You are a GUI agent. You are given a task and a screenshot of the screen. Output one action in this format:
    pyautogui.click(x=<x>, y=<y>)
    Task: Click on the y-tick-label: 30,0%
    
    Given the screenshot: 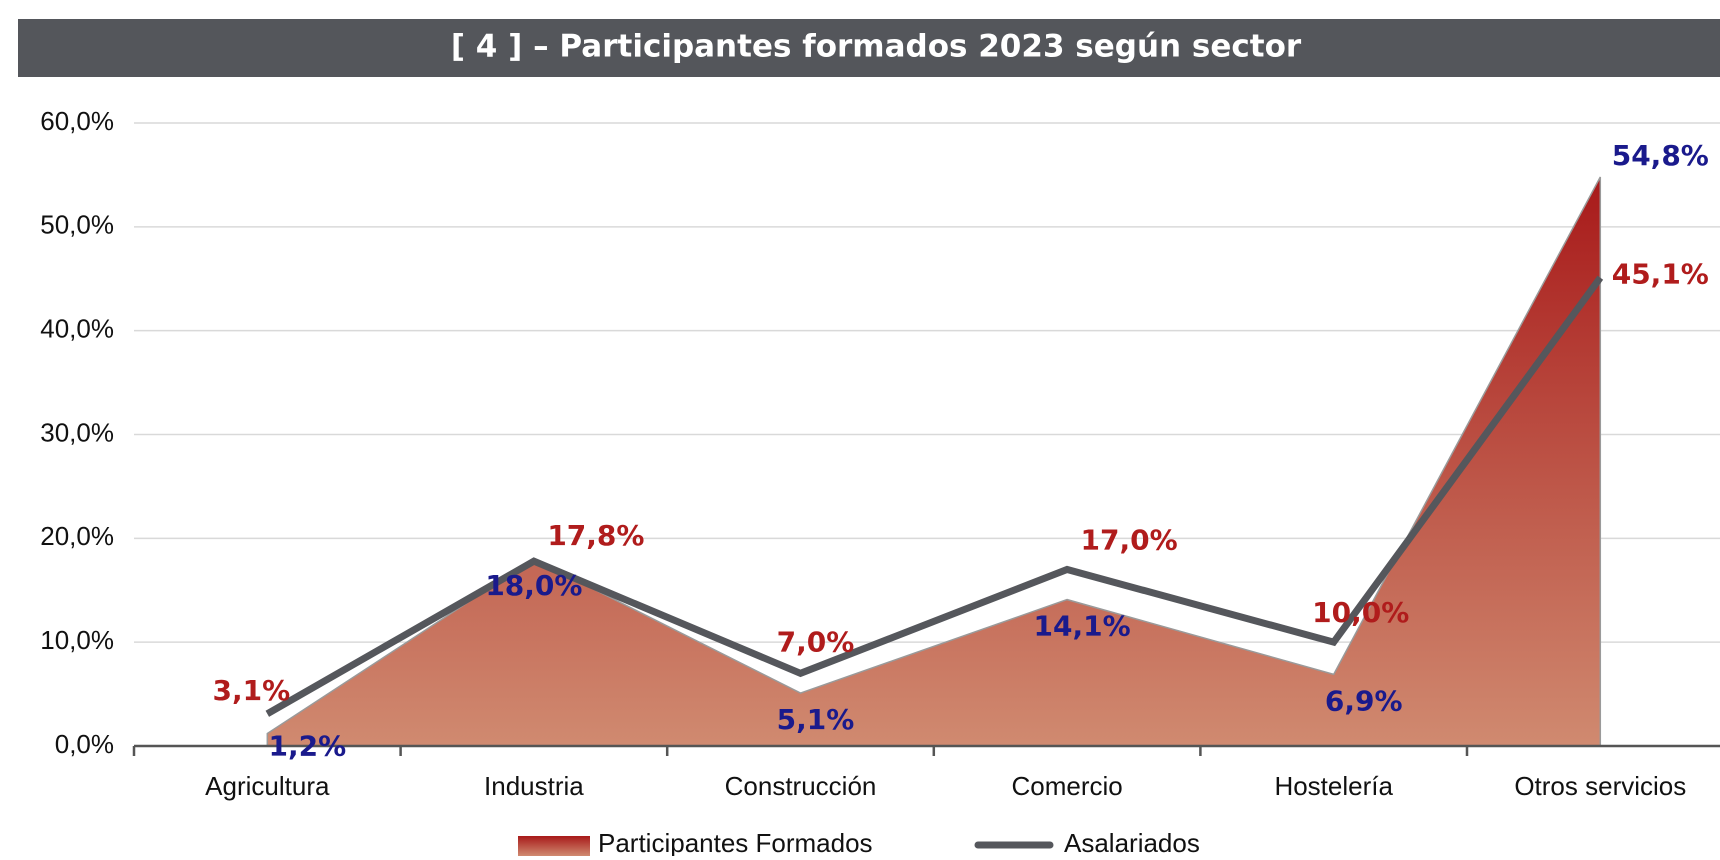 What is the action you would take?
    pyautogui.click(x=77, y=432)
    